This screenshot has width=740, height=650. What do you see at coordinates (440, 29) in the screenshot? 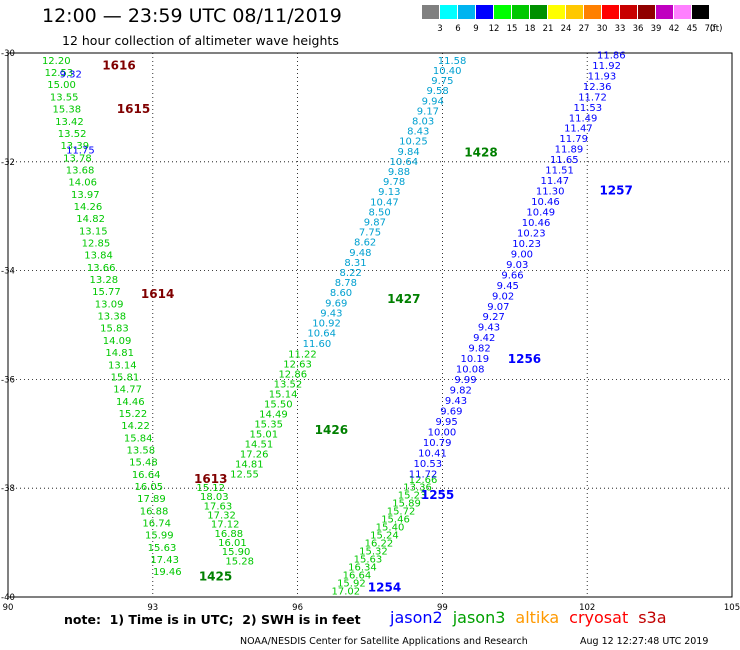
I see `color-scale-label: 3` at bounding box center [440, 29].